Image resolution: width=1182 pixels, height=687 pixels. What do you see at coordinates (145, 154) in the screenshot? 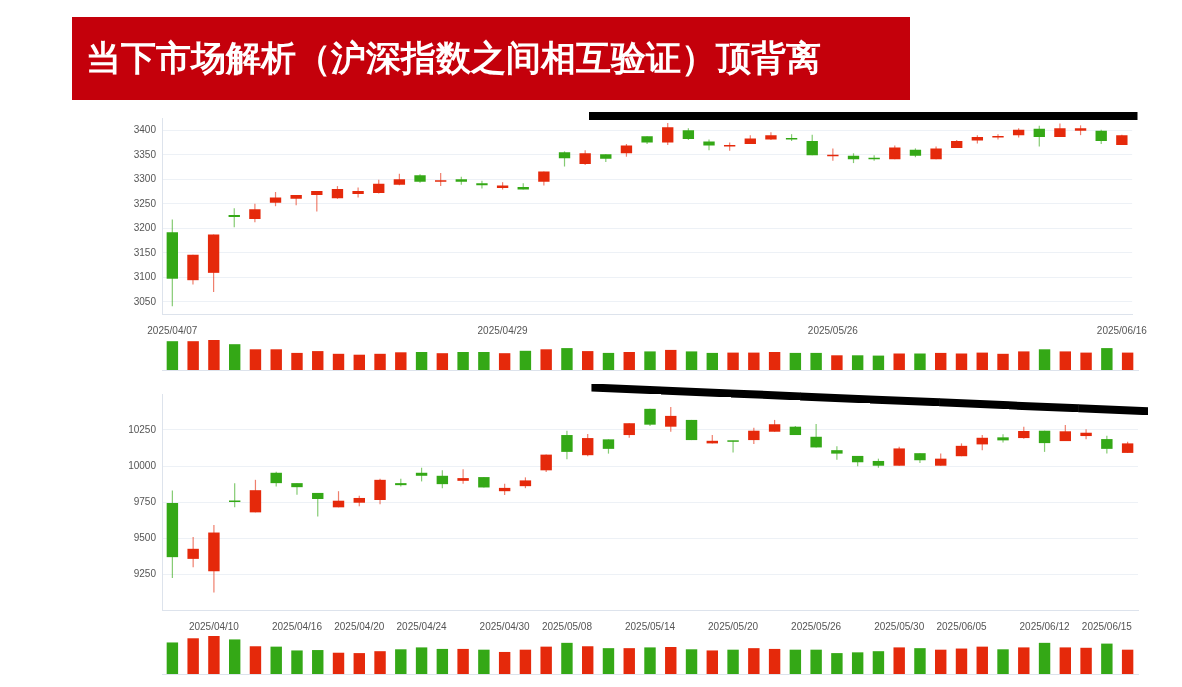
I see `y-tick-label: 3350` at bounding box center [145, 154].